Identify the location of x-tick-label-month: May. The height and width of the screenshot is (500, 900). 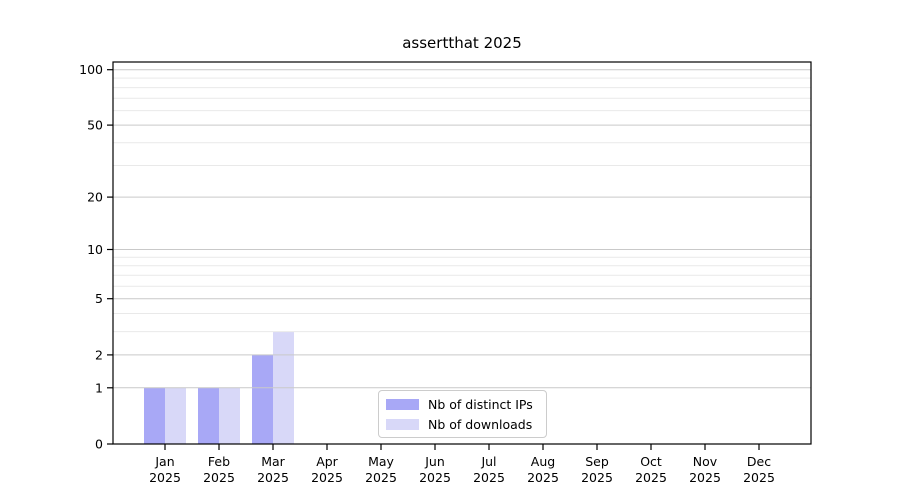
(381, 461).